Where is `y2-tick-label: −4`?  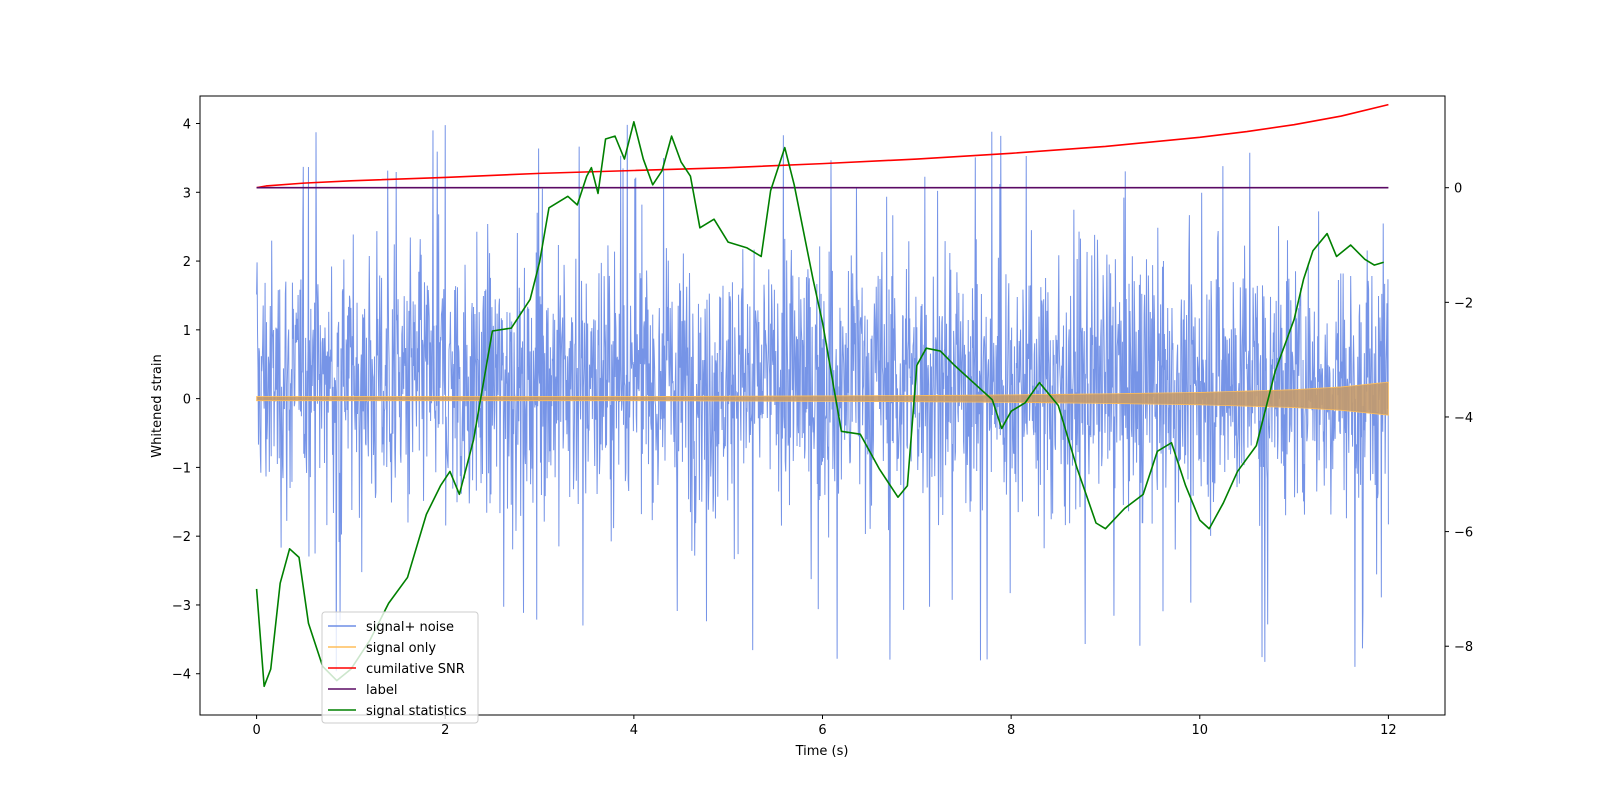
y2-tick-label: −4 is located at coordinates (1463, 418).